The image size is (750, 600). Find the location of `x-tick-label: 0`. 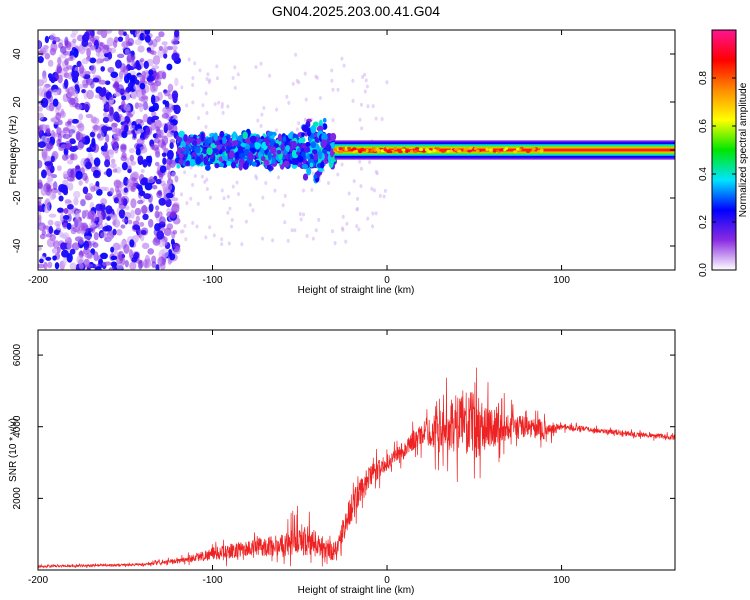

x-tick-label: 0 is located at coordinates (387, 580).